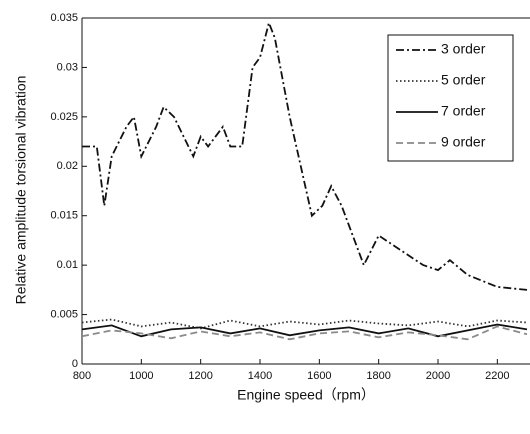  What do you see at coordinates (200, 376) in the screenshot?
I see `x-tick-label: 1200` at bounding box center [200, 376].